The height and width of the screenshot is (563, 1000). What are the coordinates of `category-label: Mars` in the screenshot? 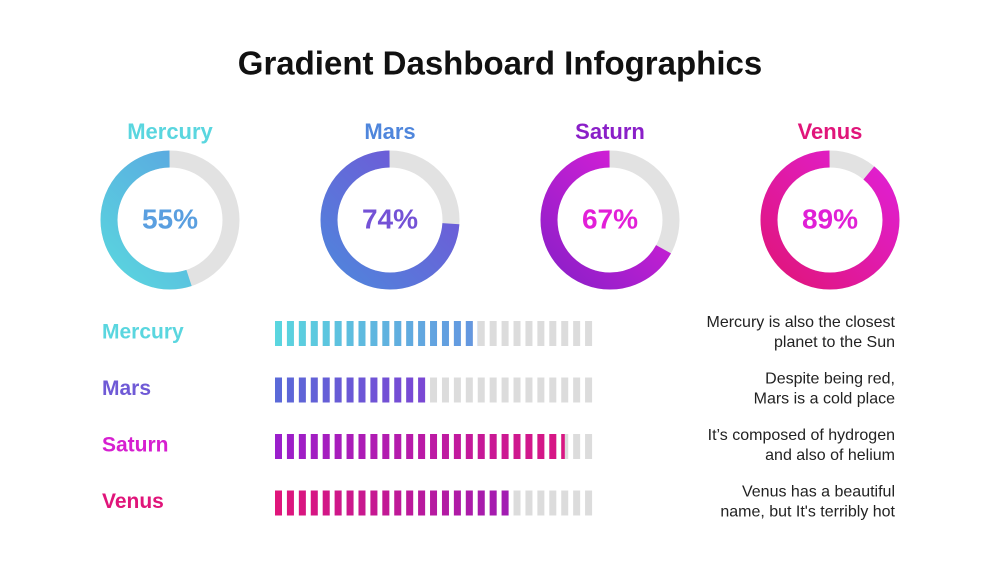 It's located at (126, 388).